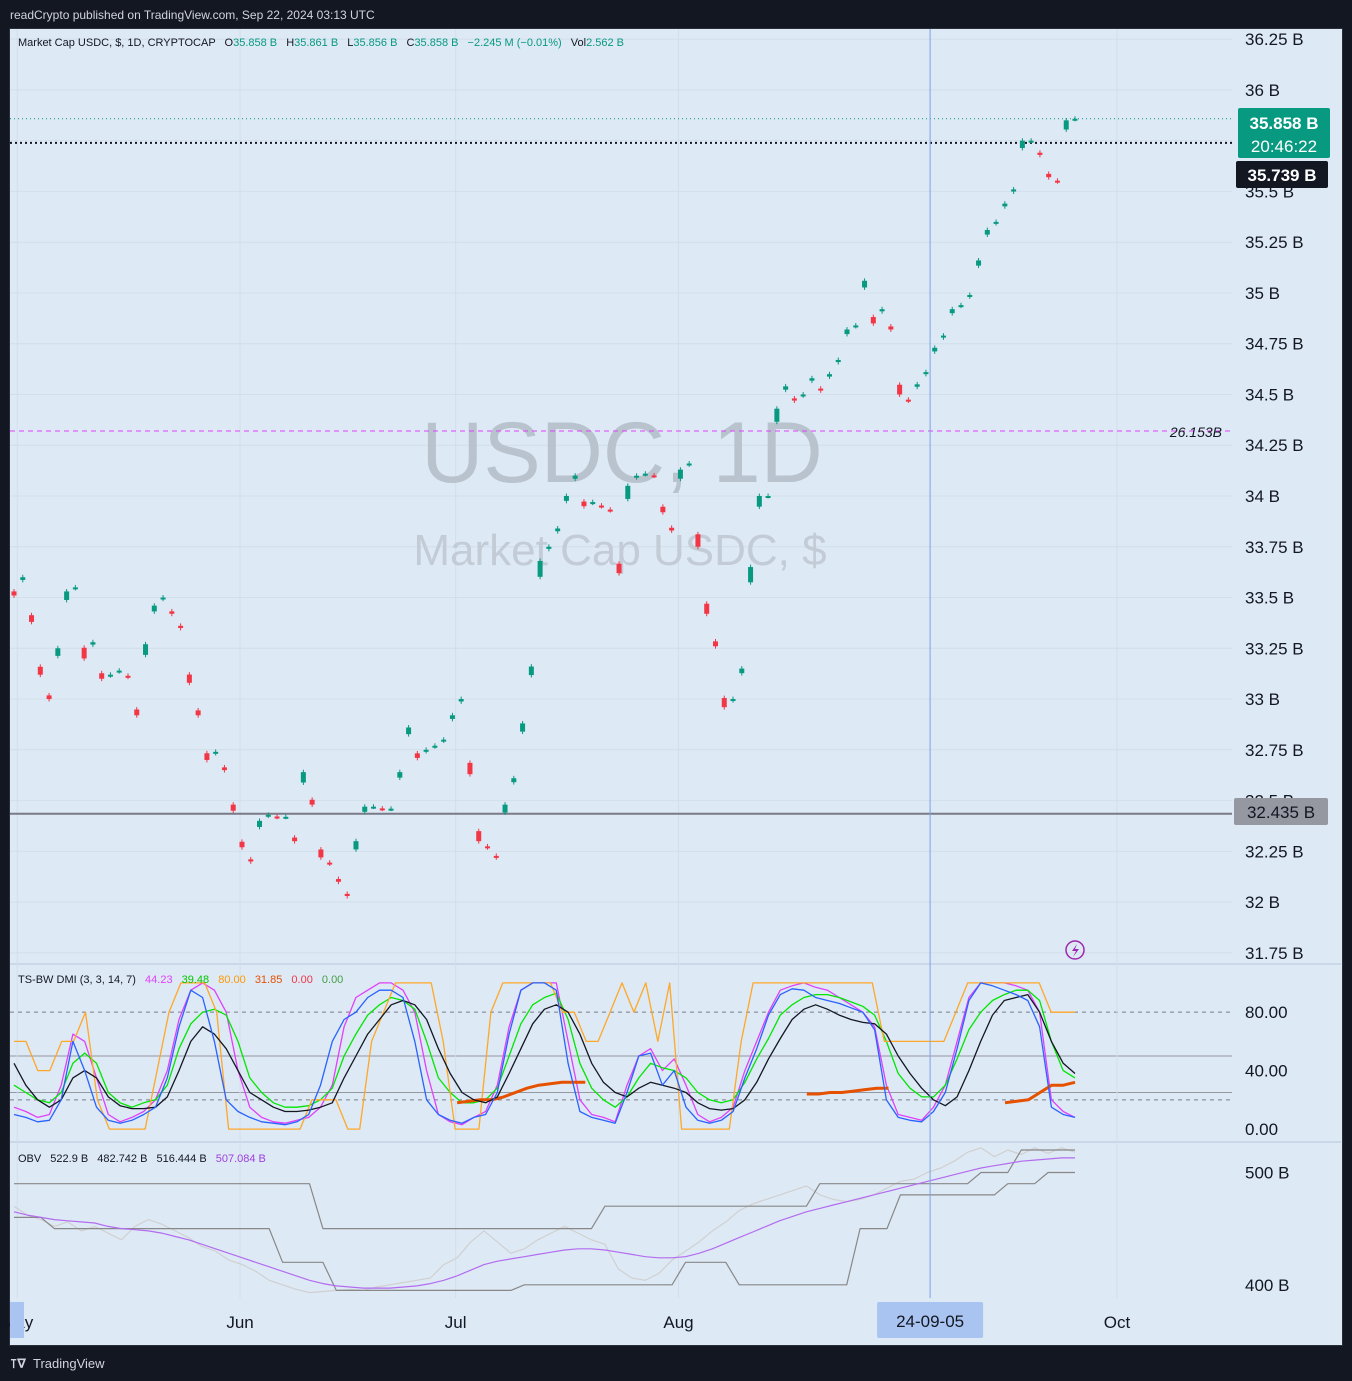  I want to click on obv-tick-label: 500 B, so click(1267, 1172).